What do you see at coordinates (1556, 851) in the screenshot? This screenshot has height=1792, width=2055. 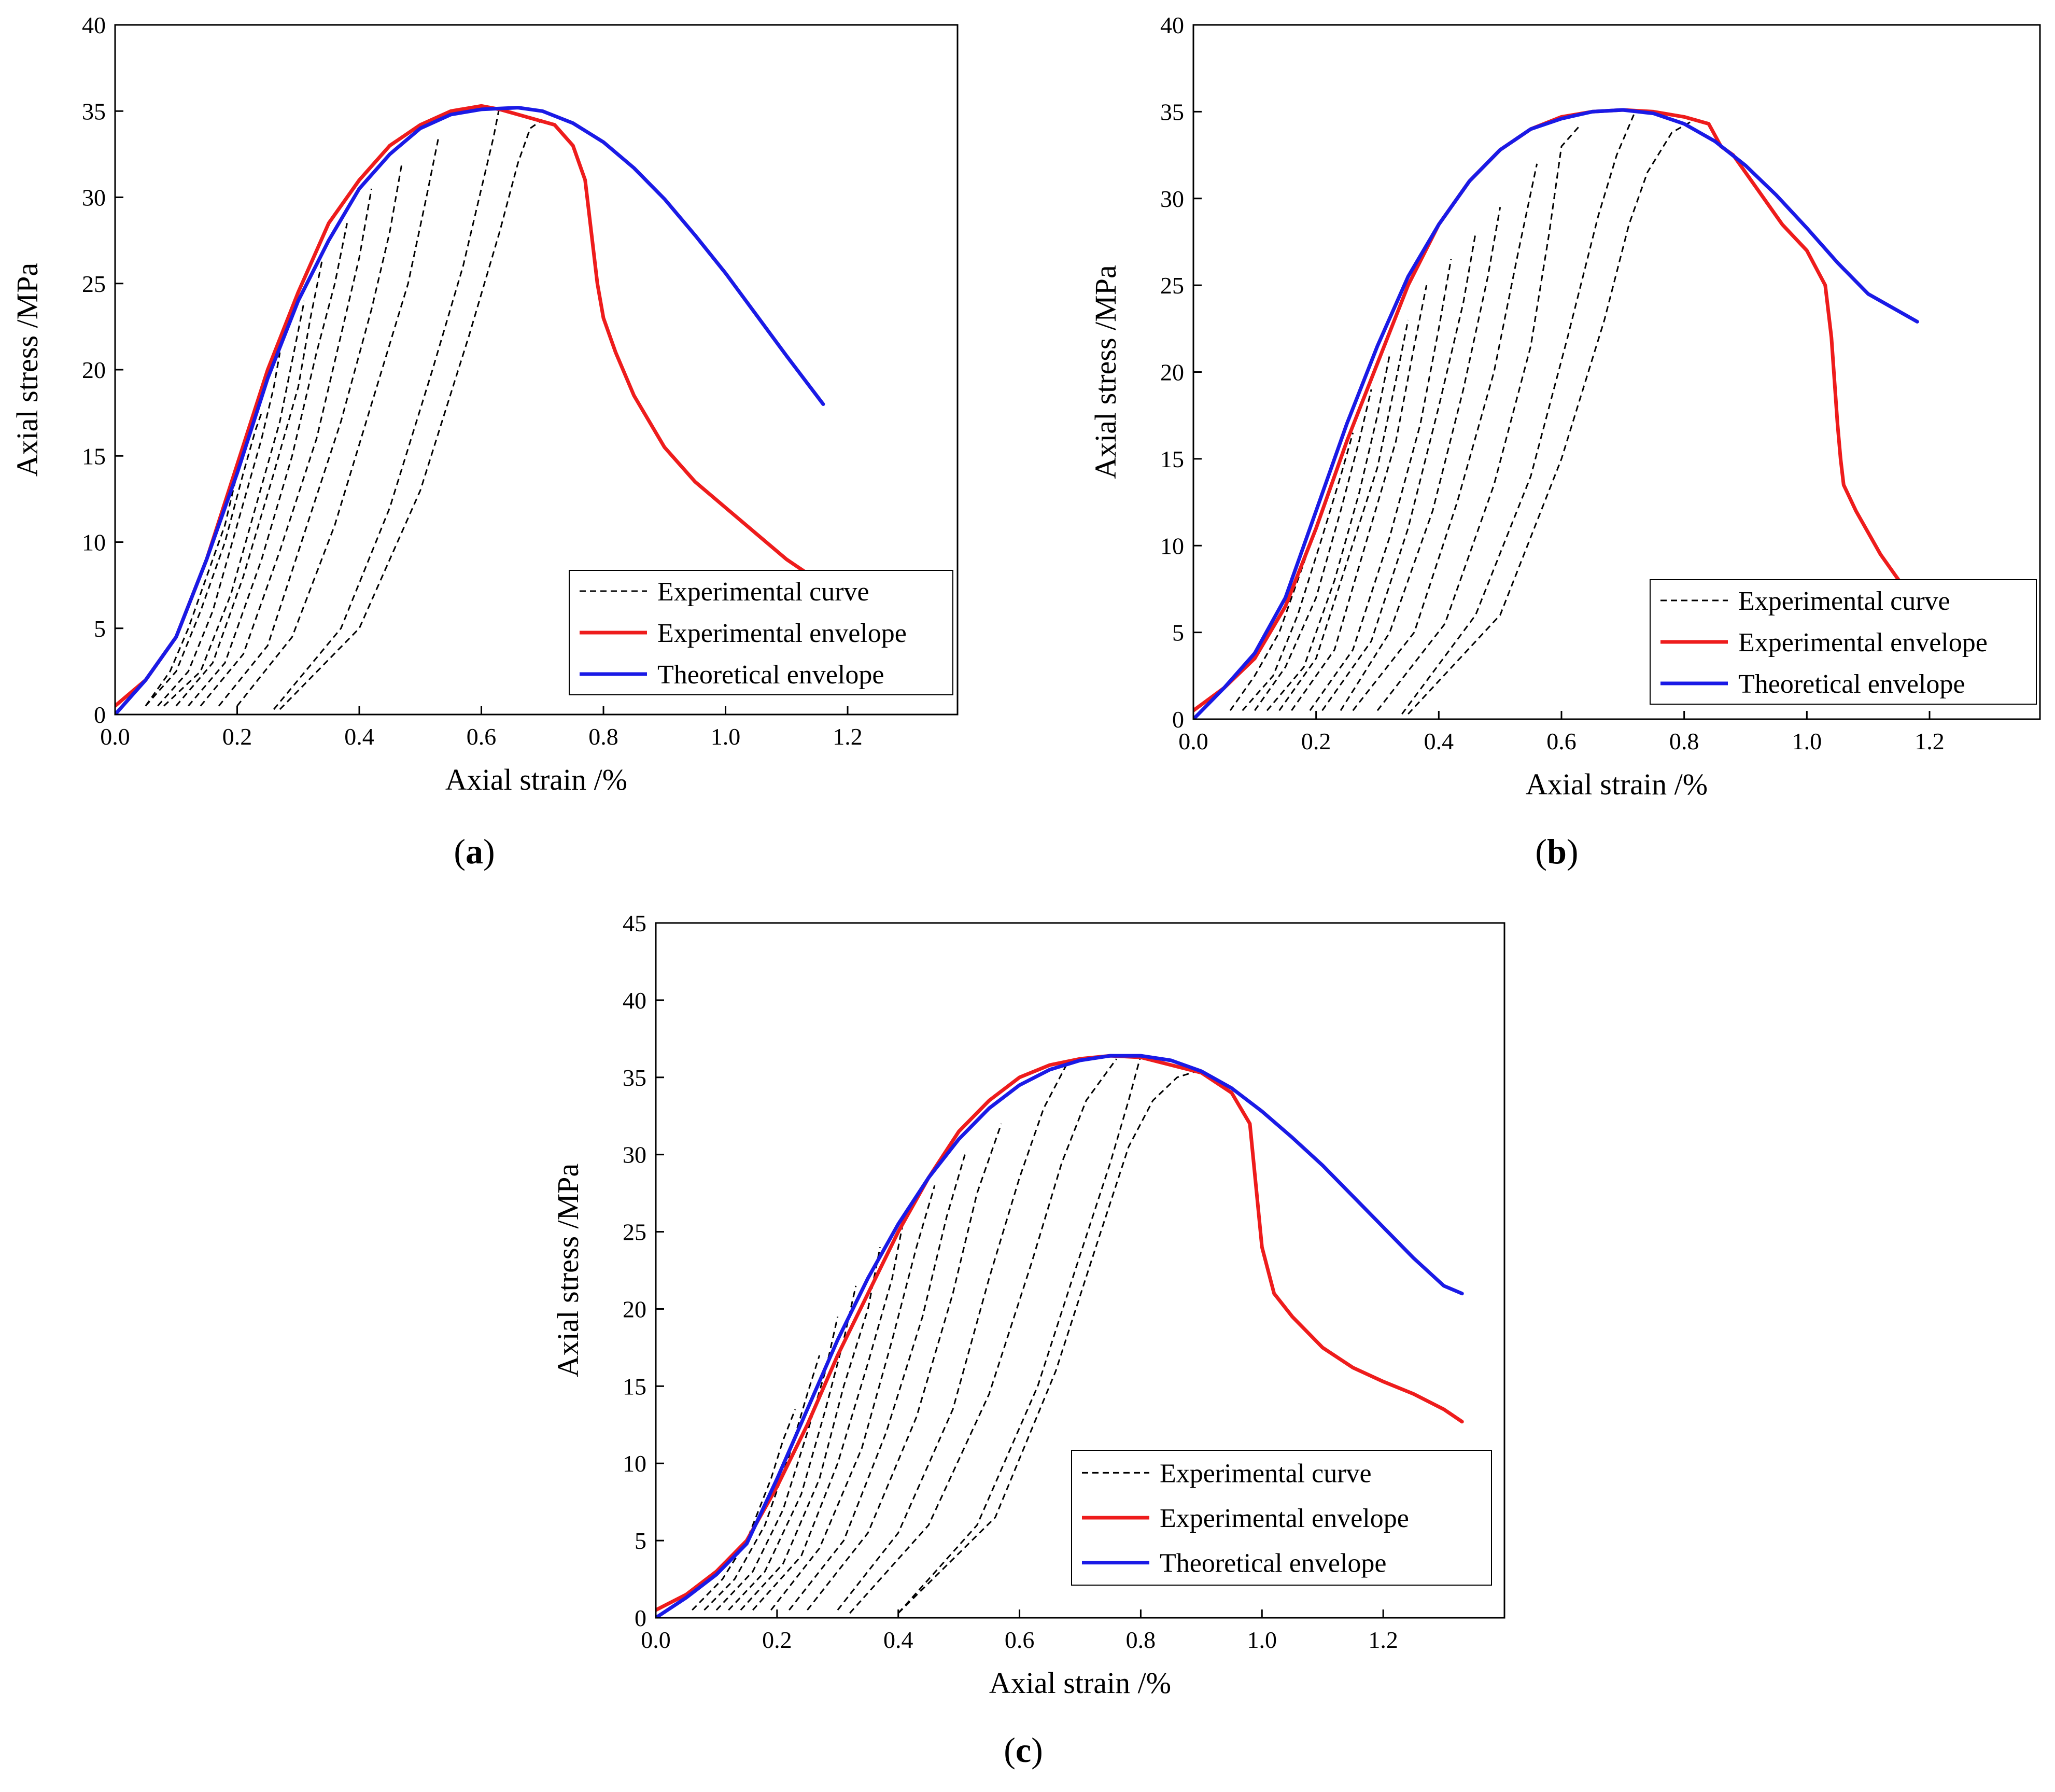 I see `panel-b-label: (b)` at bounding box center [1556, 851].